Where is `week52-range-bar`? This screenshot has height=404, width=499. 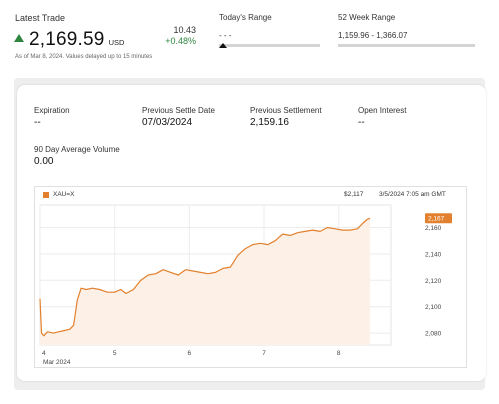
week52-range-bar is located at coordinates (406, 45).